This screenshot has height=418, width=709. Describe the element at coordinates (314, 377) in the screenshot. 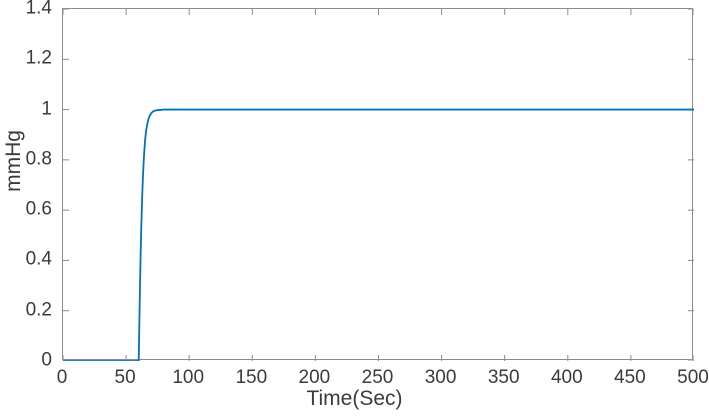

I see `x-tick-label: 200` at that location.